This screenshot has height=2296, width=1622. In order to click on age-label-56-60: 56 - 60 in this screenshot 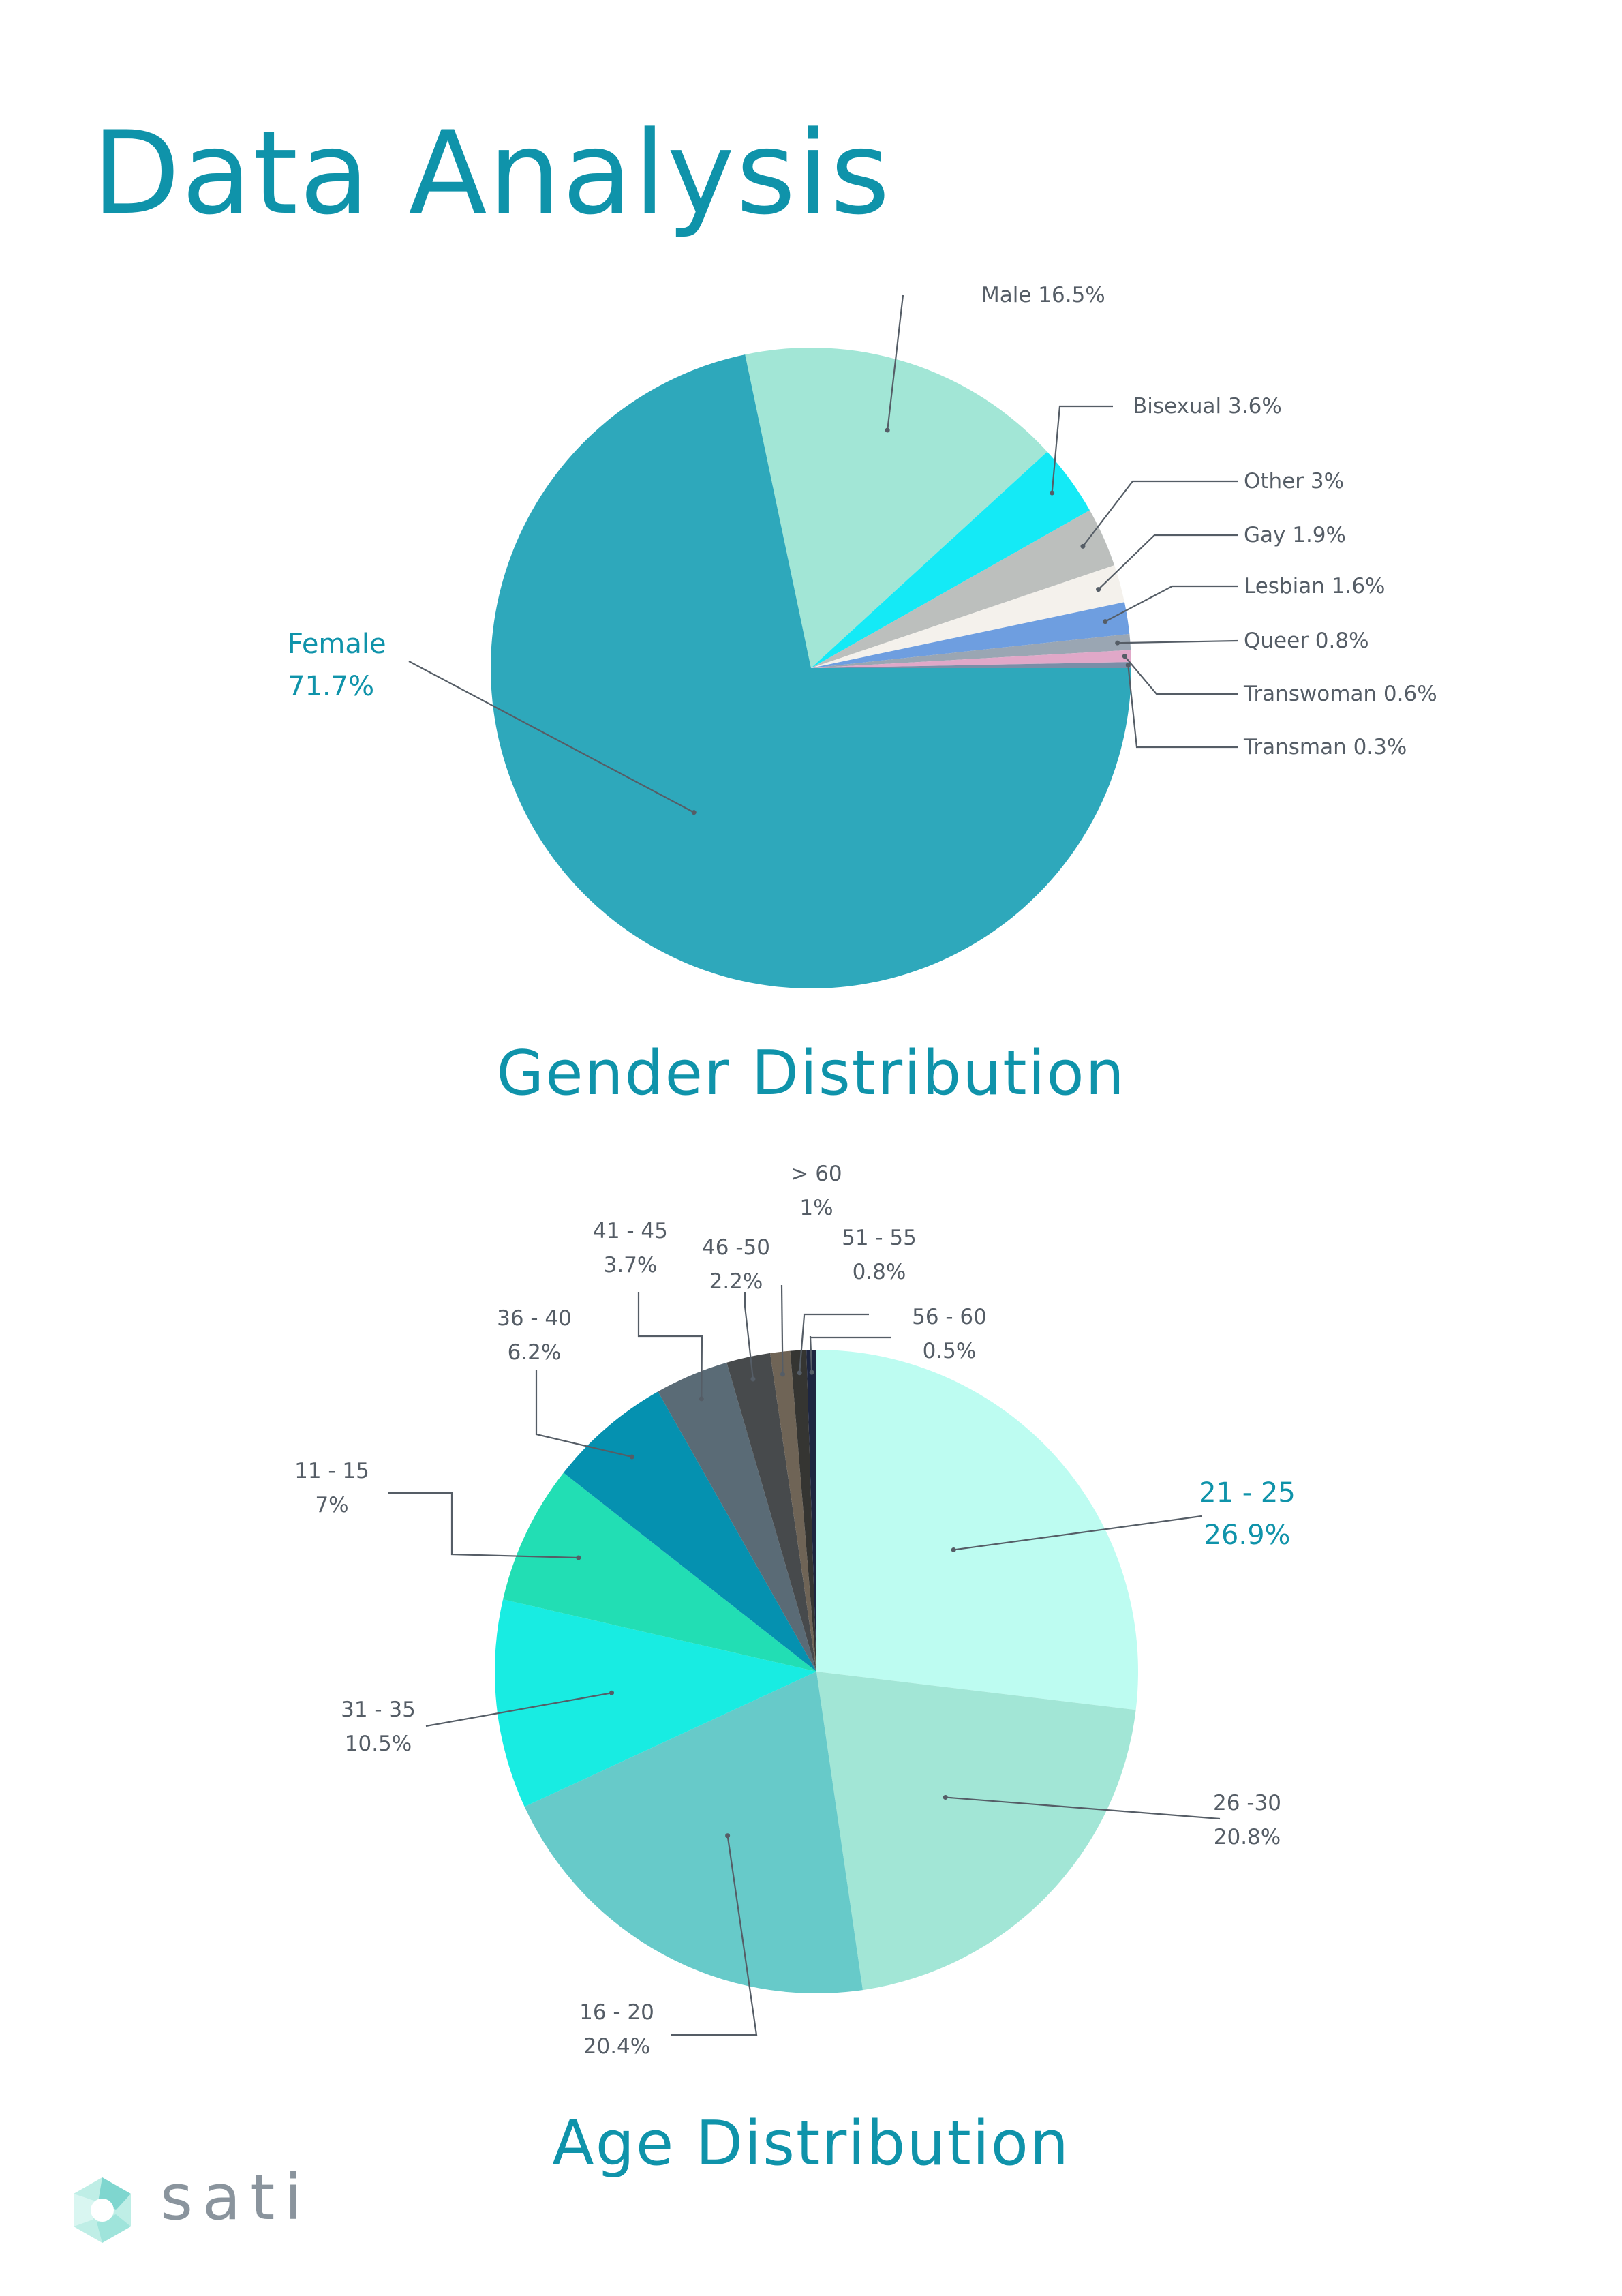, I will do `click(949, 1317)`.